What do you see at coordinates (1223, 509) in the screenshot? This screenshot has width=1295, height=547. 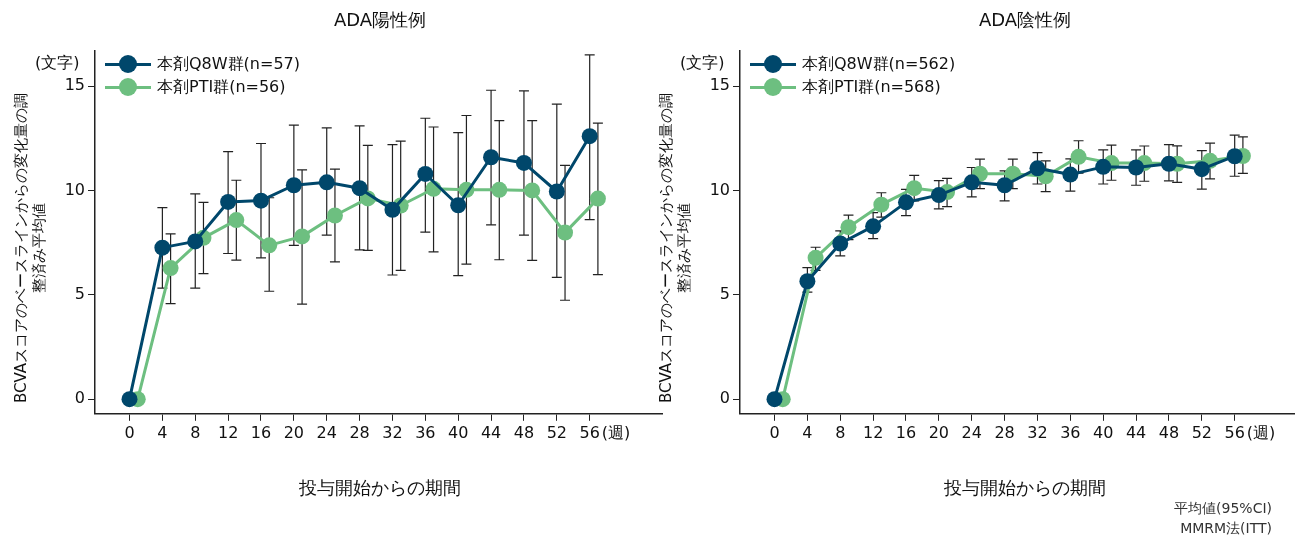 I see `text: 平均値(95%CI)` at bounding box center [1223, 509].